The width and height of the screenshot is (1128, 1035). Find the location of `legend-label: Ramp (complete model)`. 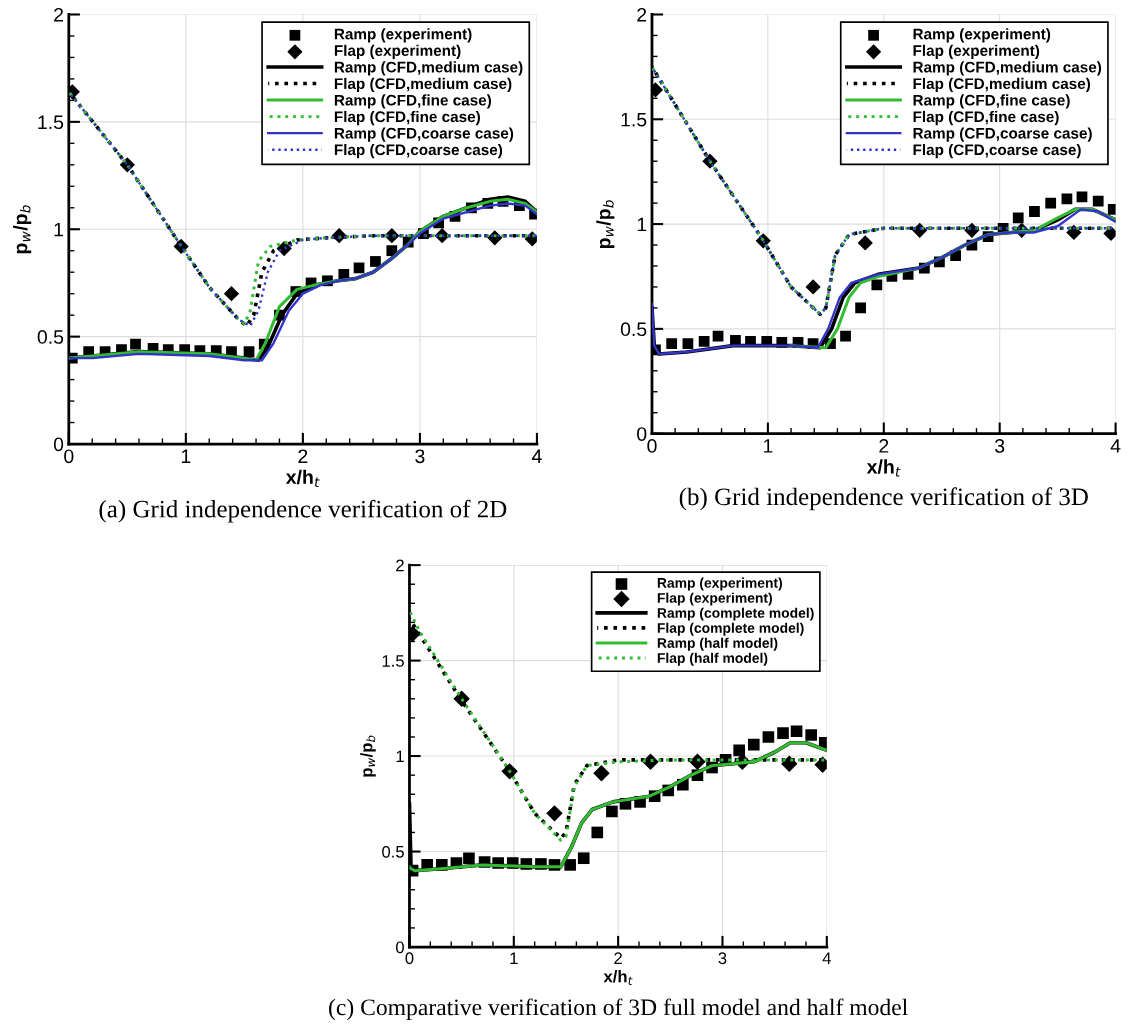

legend-label: Ramp (complete model) is located at coordinates (735, 614).